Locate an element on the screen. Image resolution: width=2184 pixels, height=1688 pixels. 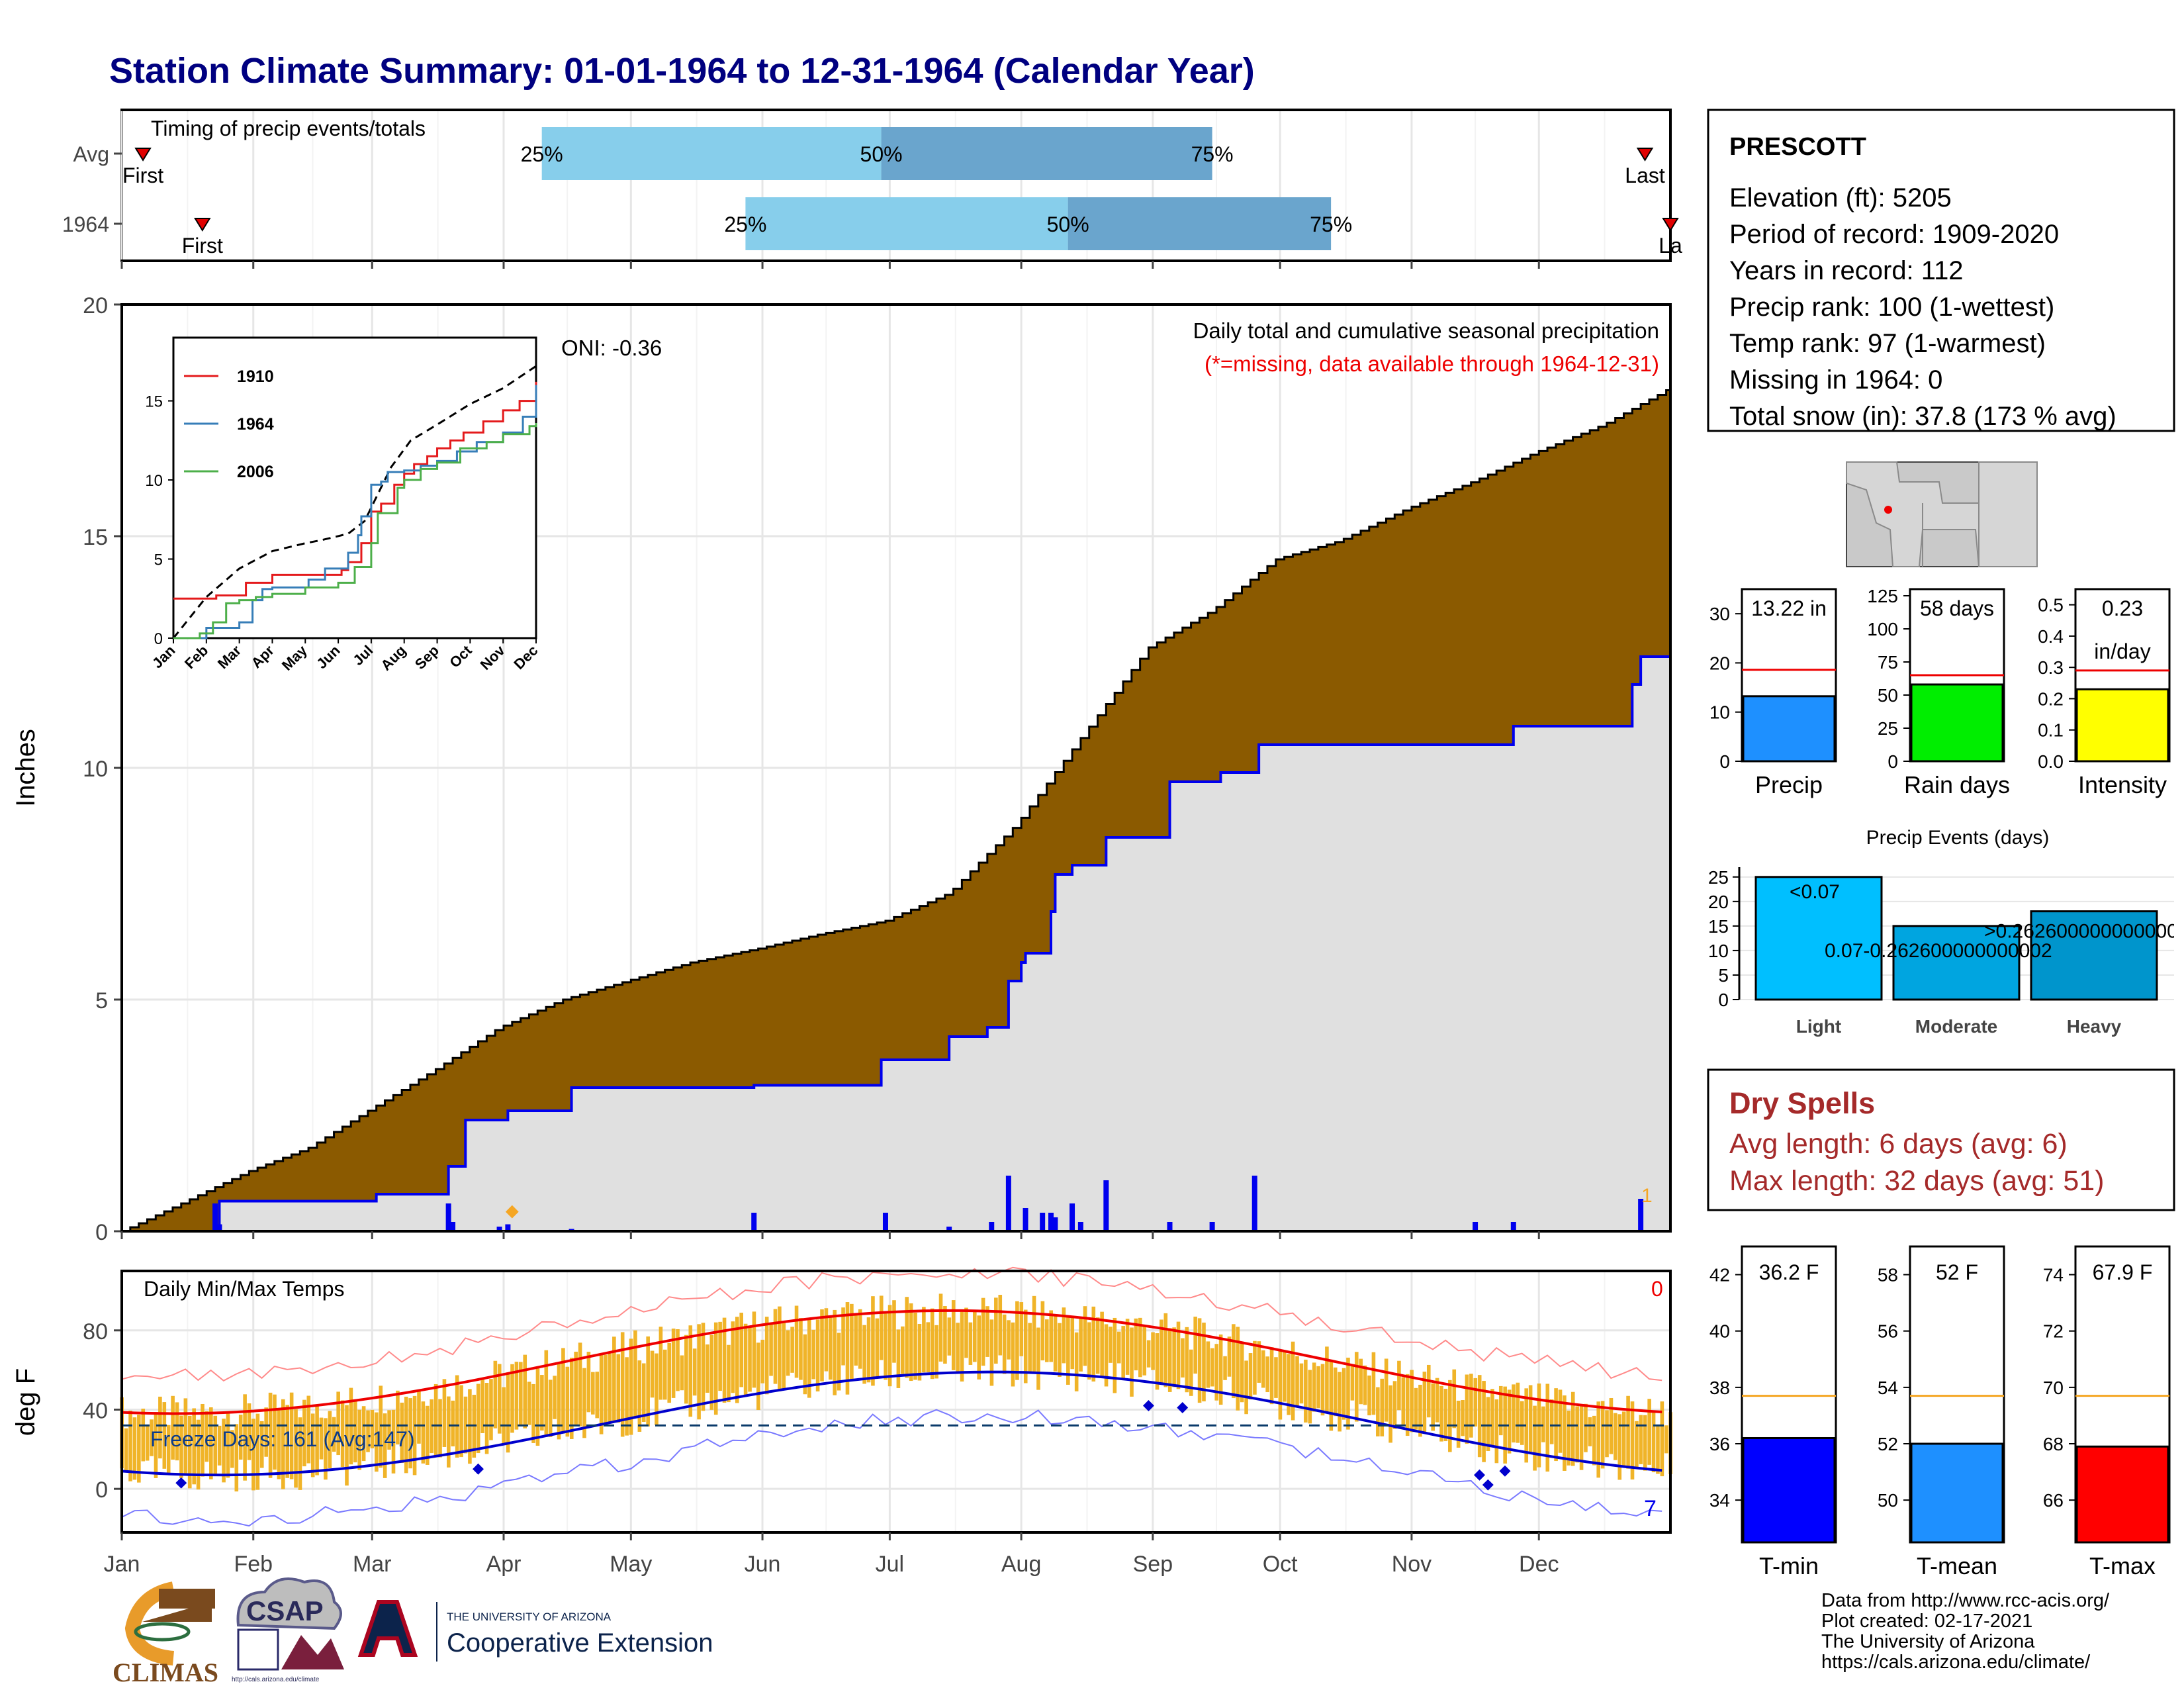
mini-chart-rain-days: 0 25 50 75 100 125 58 days Rain days is located at coordinates (1939, 692).